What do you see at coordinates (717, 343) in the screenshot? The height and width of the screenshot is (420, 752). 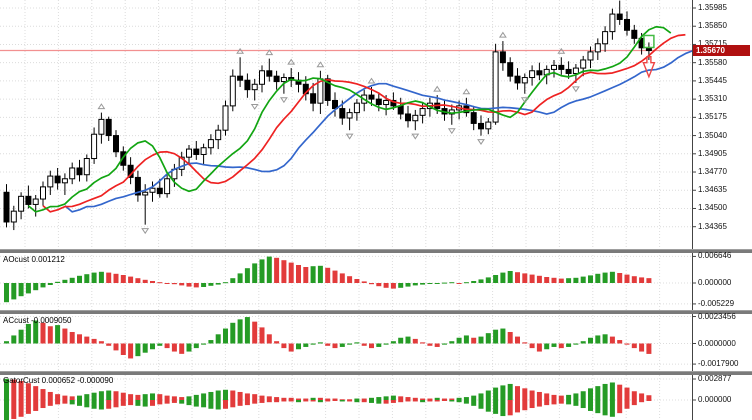 I see `price-axis-label: 0.0000000` at bounding box center [717, 343].